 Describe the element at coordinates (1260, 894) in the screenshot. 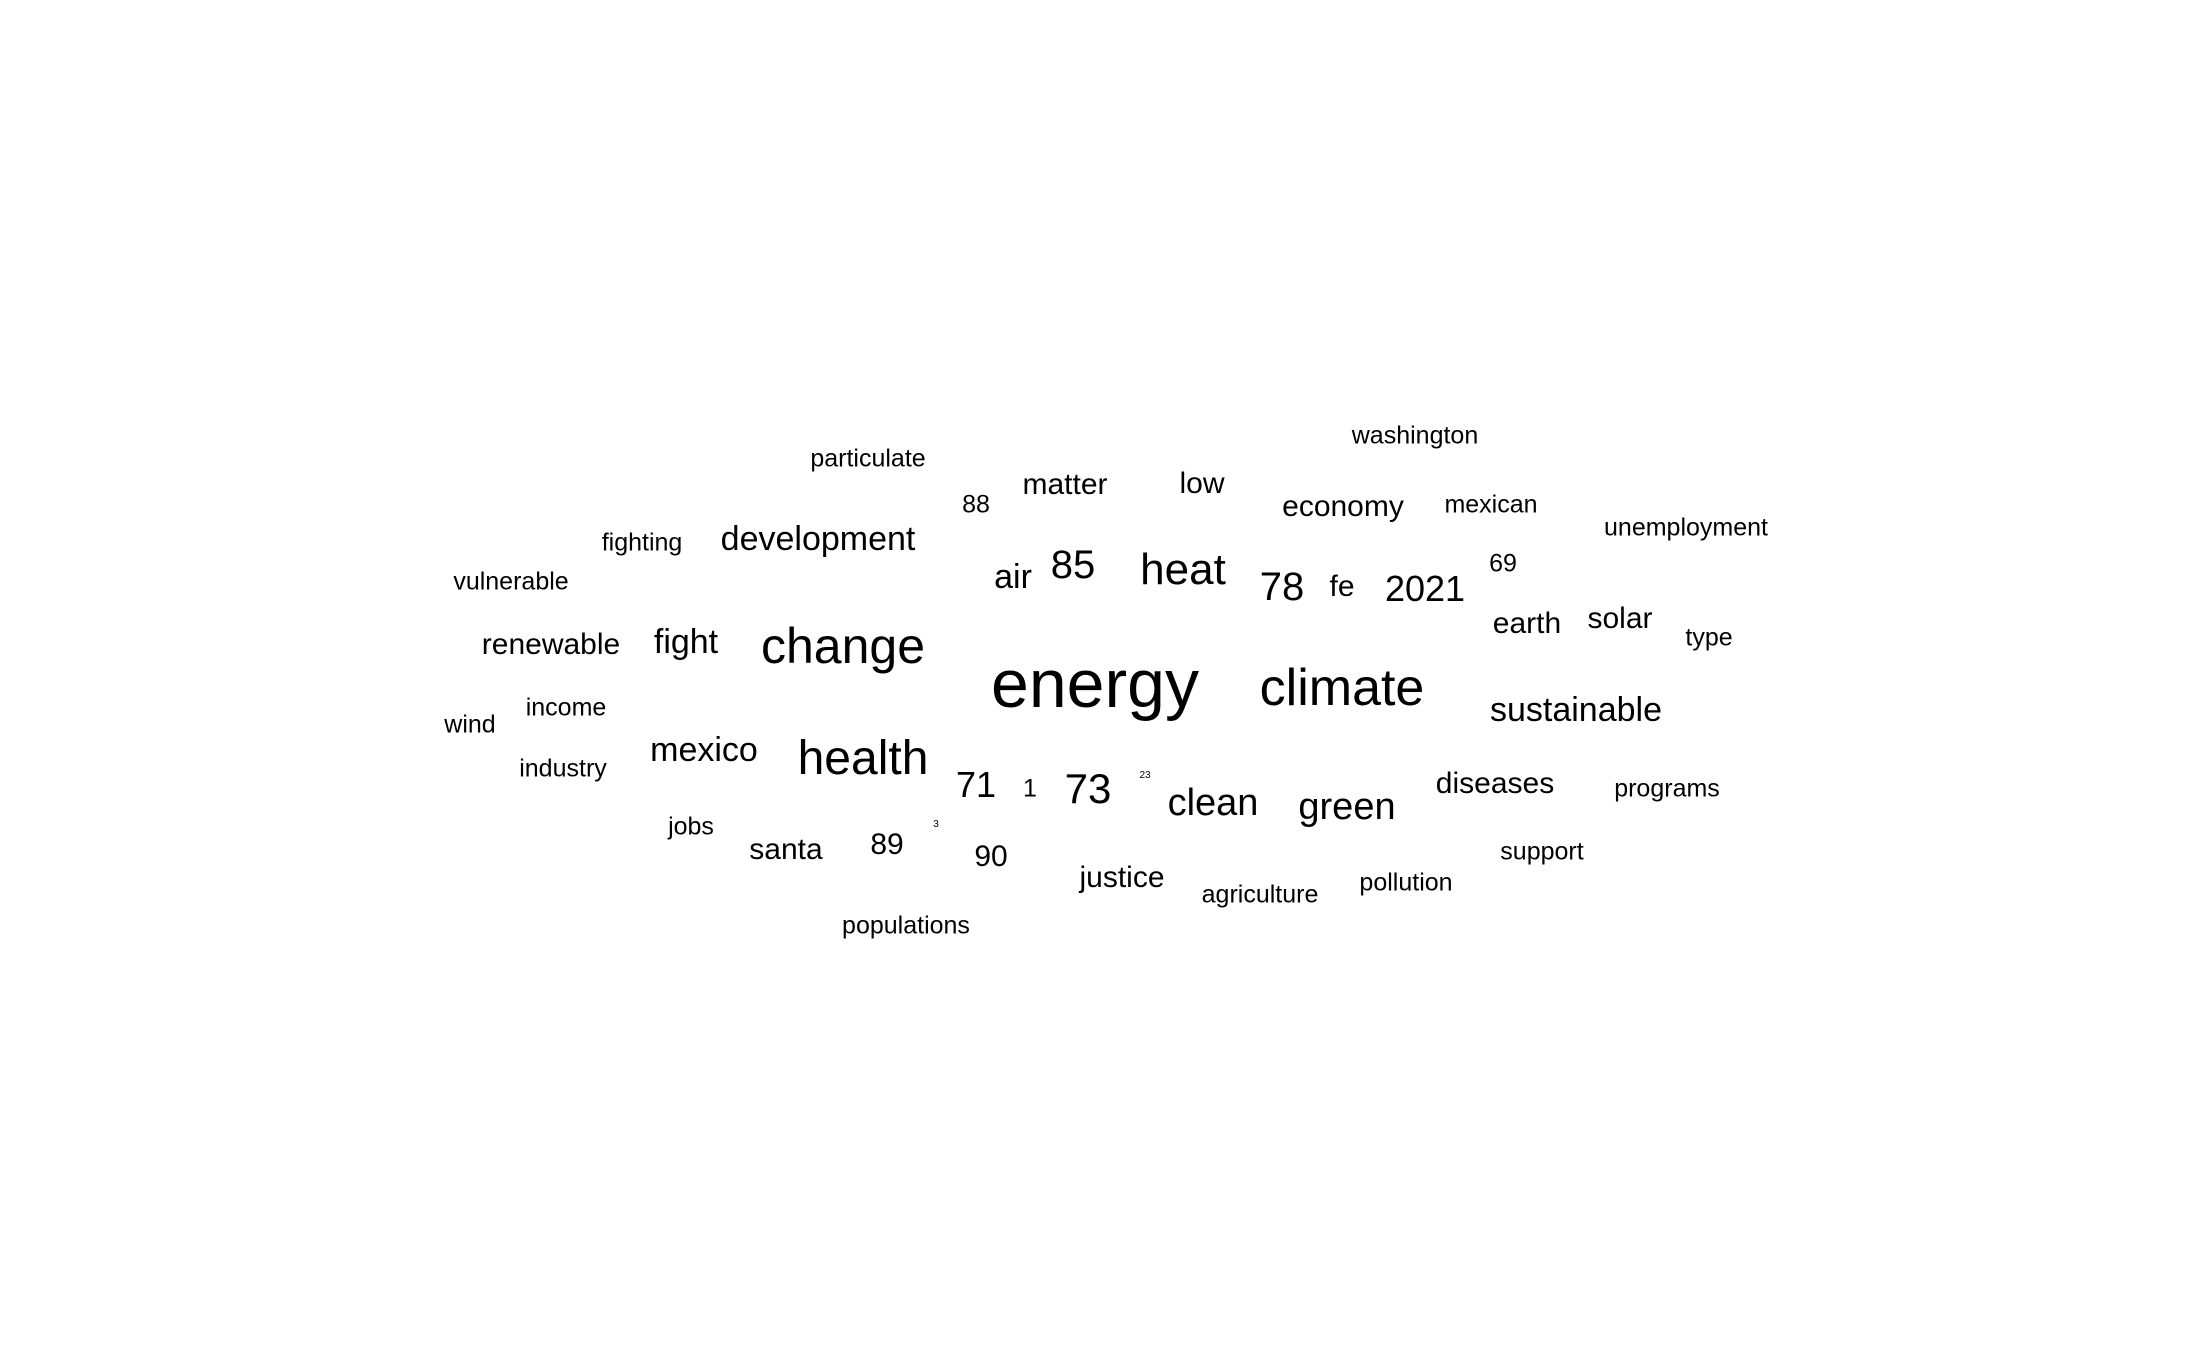

I see `word-agriculture: agriculture` at that location.